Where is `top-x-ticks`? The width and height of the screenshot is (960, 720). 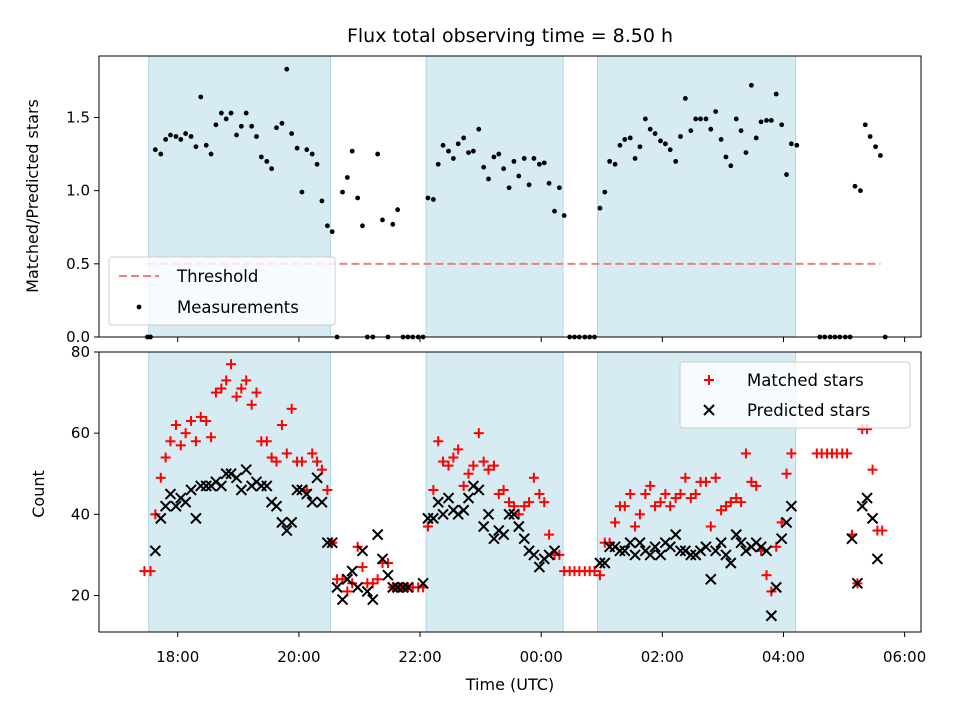 top-x-ticks is located at coordinates (541, 339).